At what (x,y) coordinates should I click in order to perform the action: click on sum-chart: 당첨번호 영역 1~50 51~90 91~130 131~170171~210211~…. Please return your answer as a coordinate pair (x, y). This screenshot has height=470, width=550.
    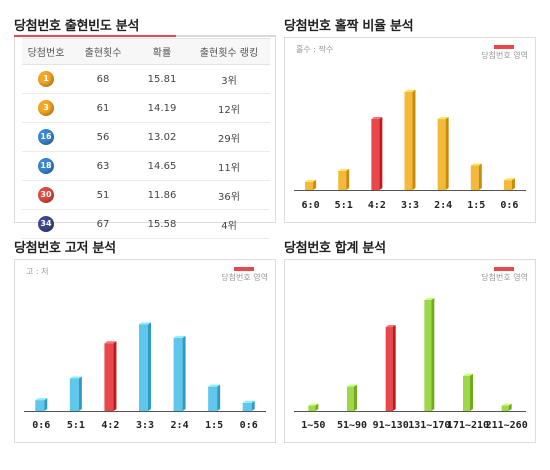
    Looking at the image, I should click on (411, 349).